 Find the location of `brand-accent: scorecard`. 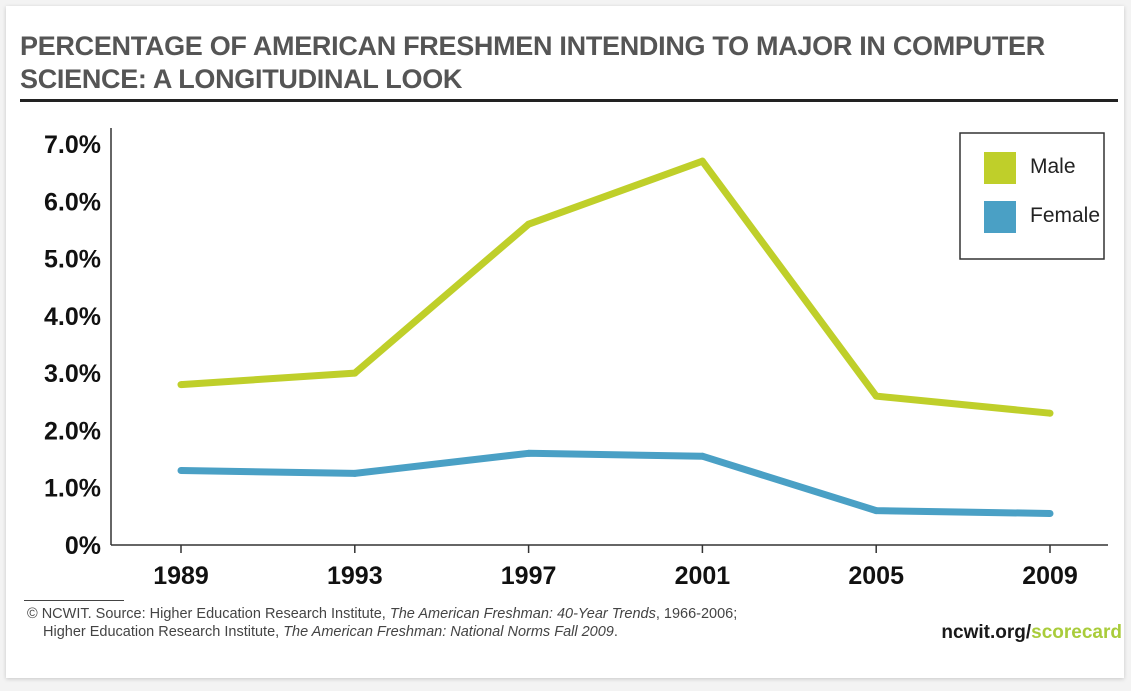

brand-accent: scorecard is located at coordinates (1076, 632).